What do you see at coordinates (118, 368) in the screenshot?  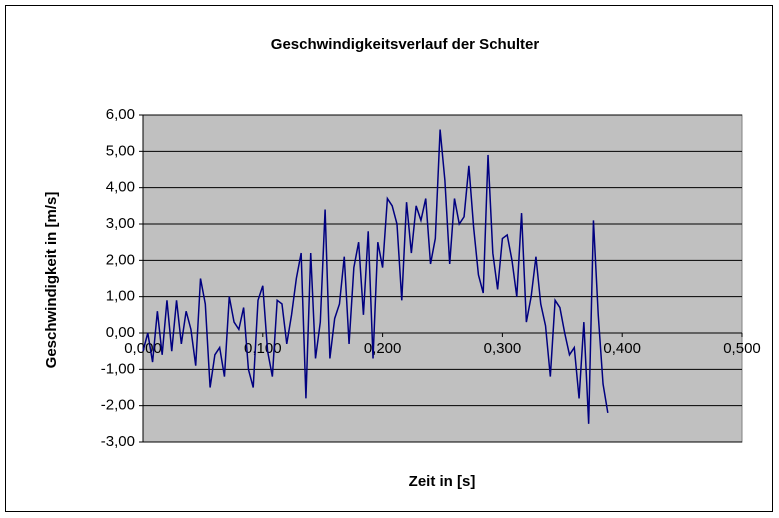 I see `y-tick-label: -1,00` at bounding box center [118, 368].